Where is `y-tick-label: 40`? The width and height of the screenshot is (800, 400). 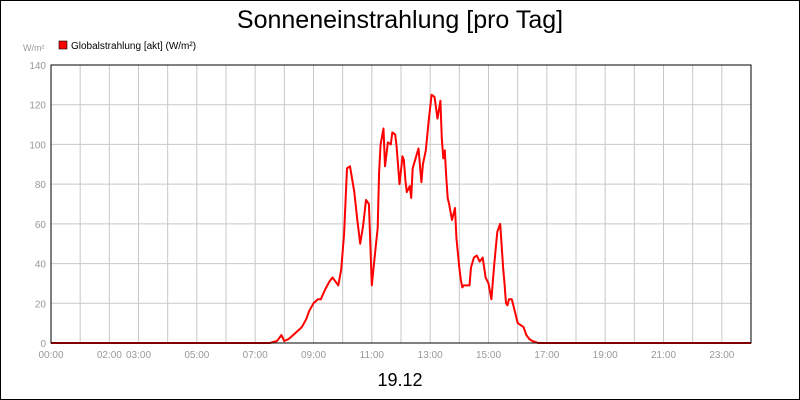 y-tick-label: 40 is located at coordinates (41, 265).